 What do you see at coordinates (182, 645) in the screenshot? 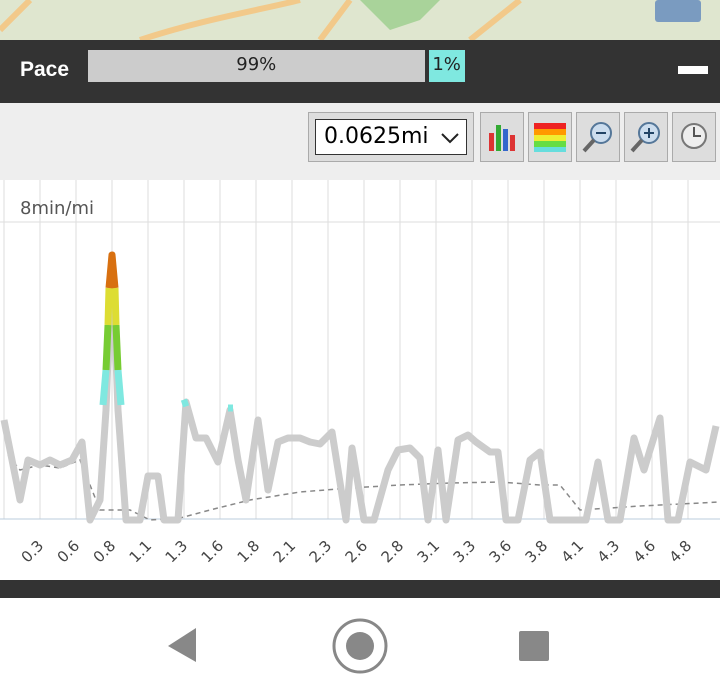
I see `back-button` at bounding box center [182, 645].